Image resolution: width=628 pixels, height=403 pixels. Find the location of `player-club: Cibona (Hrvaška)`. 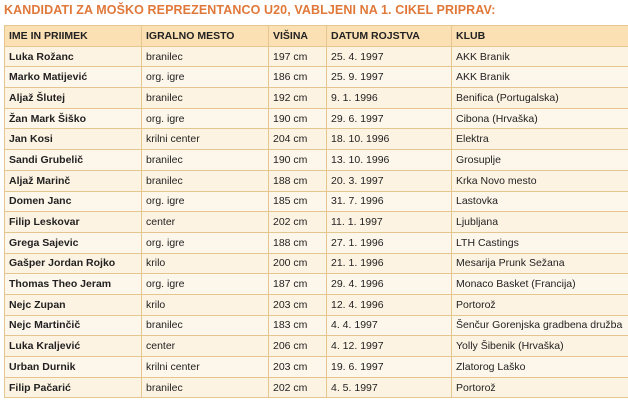

player-club: Cibona (Hrvaška) is located at coordinates (539, 118).